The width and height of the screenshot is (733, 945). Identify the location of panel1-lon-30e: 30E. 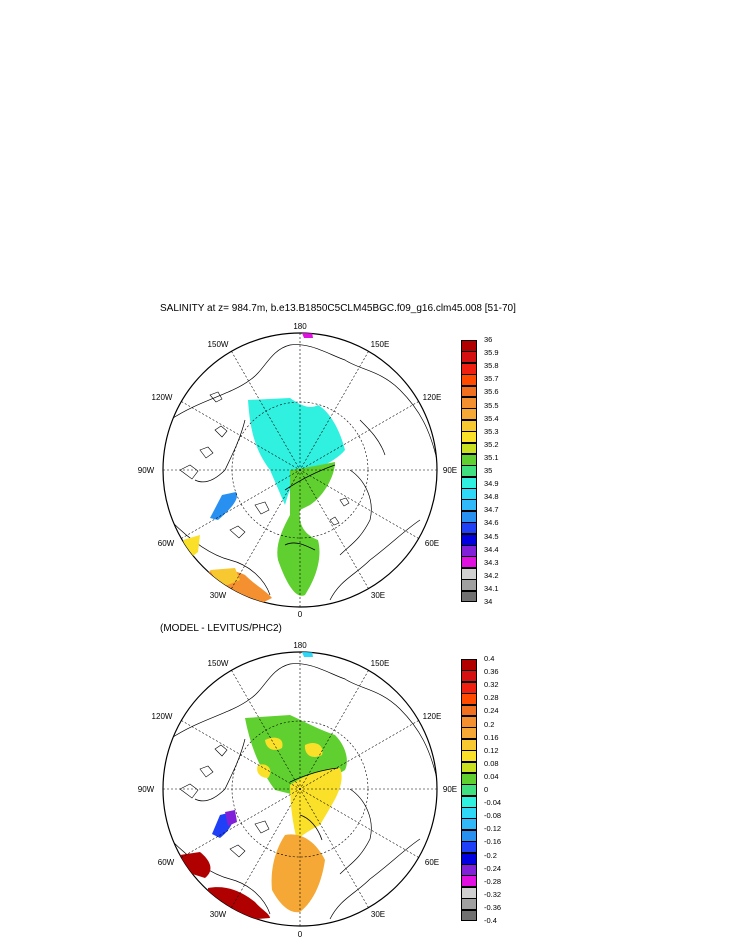
(378, 595).